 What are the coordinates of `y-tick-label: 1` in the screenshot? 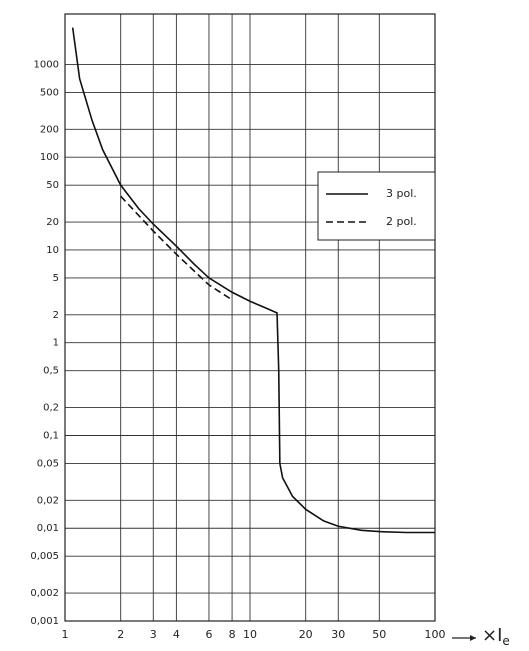 It's located at (56, 343).